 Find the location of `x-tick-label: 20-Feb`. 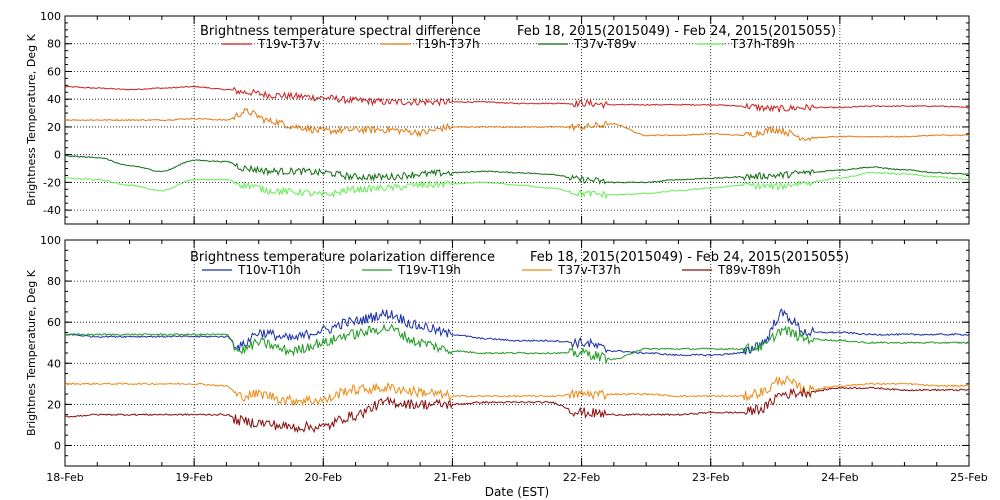

x-tick-label: 20-Feb is located at coordinates (323, 477).